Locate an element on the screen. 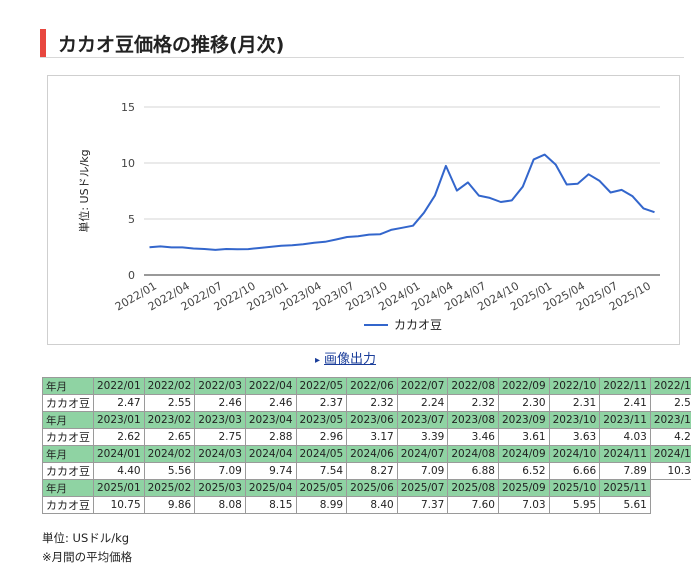 Image resolution: width=691 pixels, height=565 pixels. price-cell: 2.31 is located at coordinates (574, 403).